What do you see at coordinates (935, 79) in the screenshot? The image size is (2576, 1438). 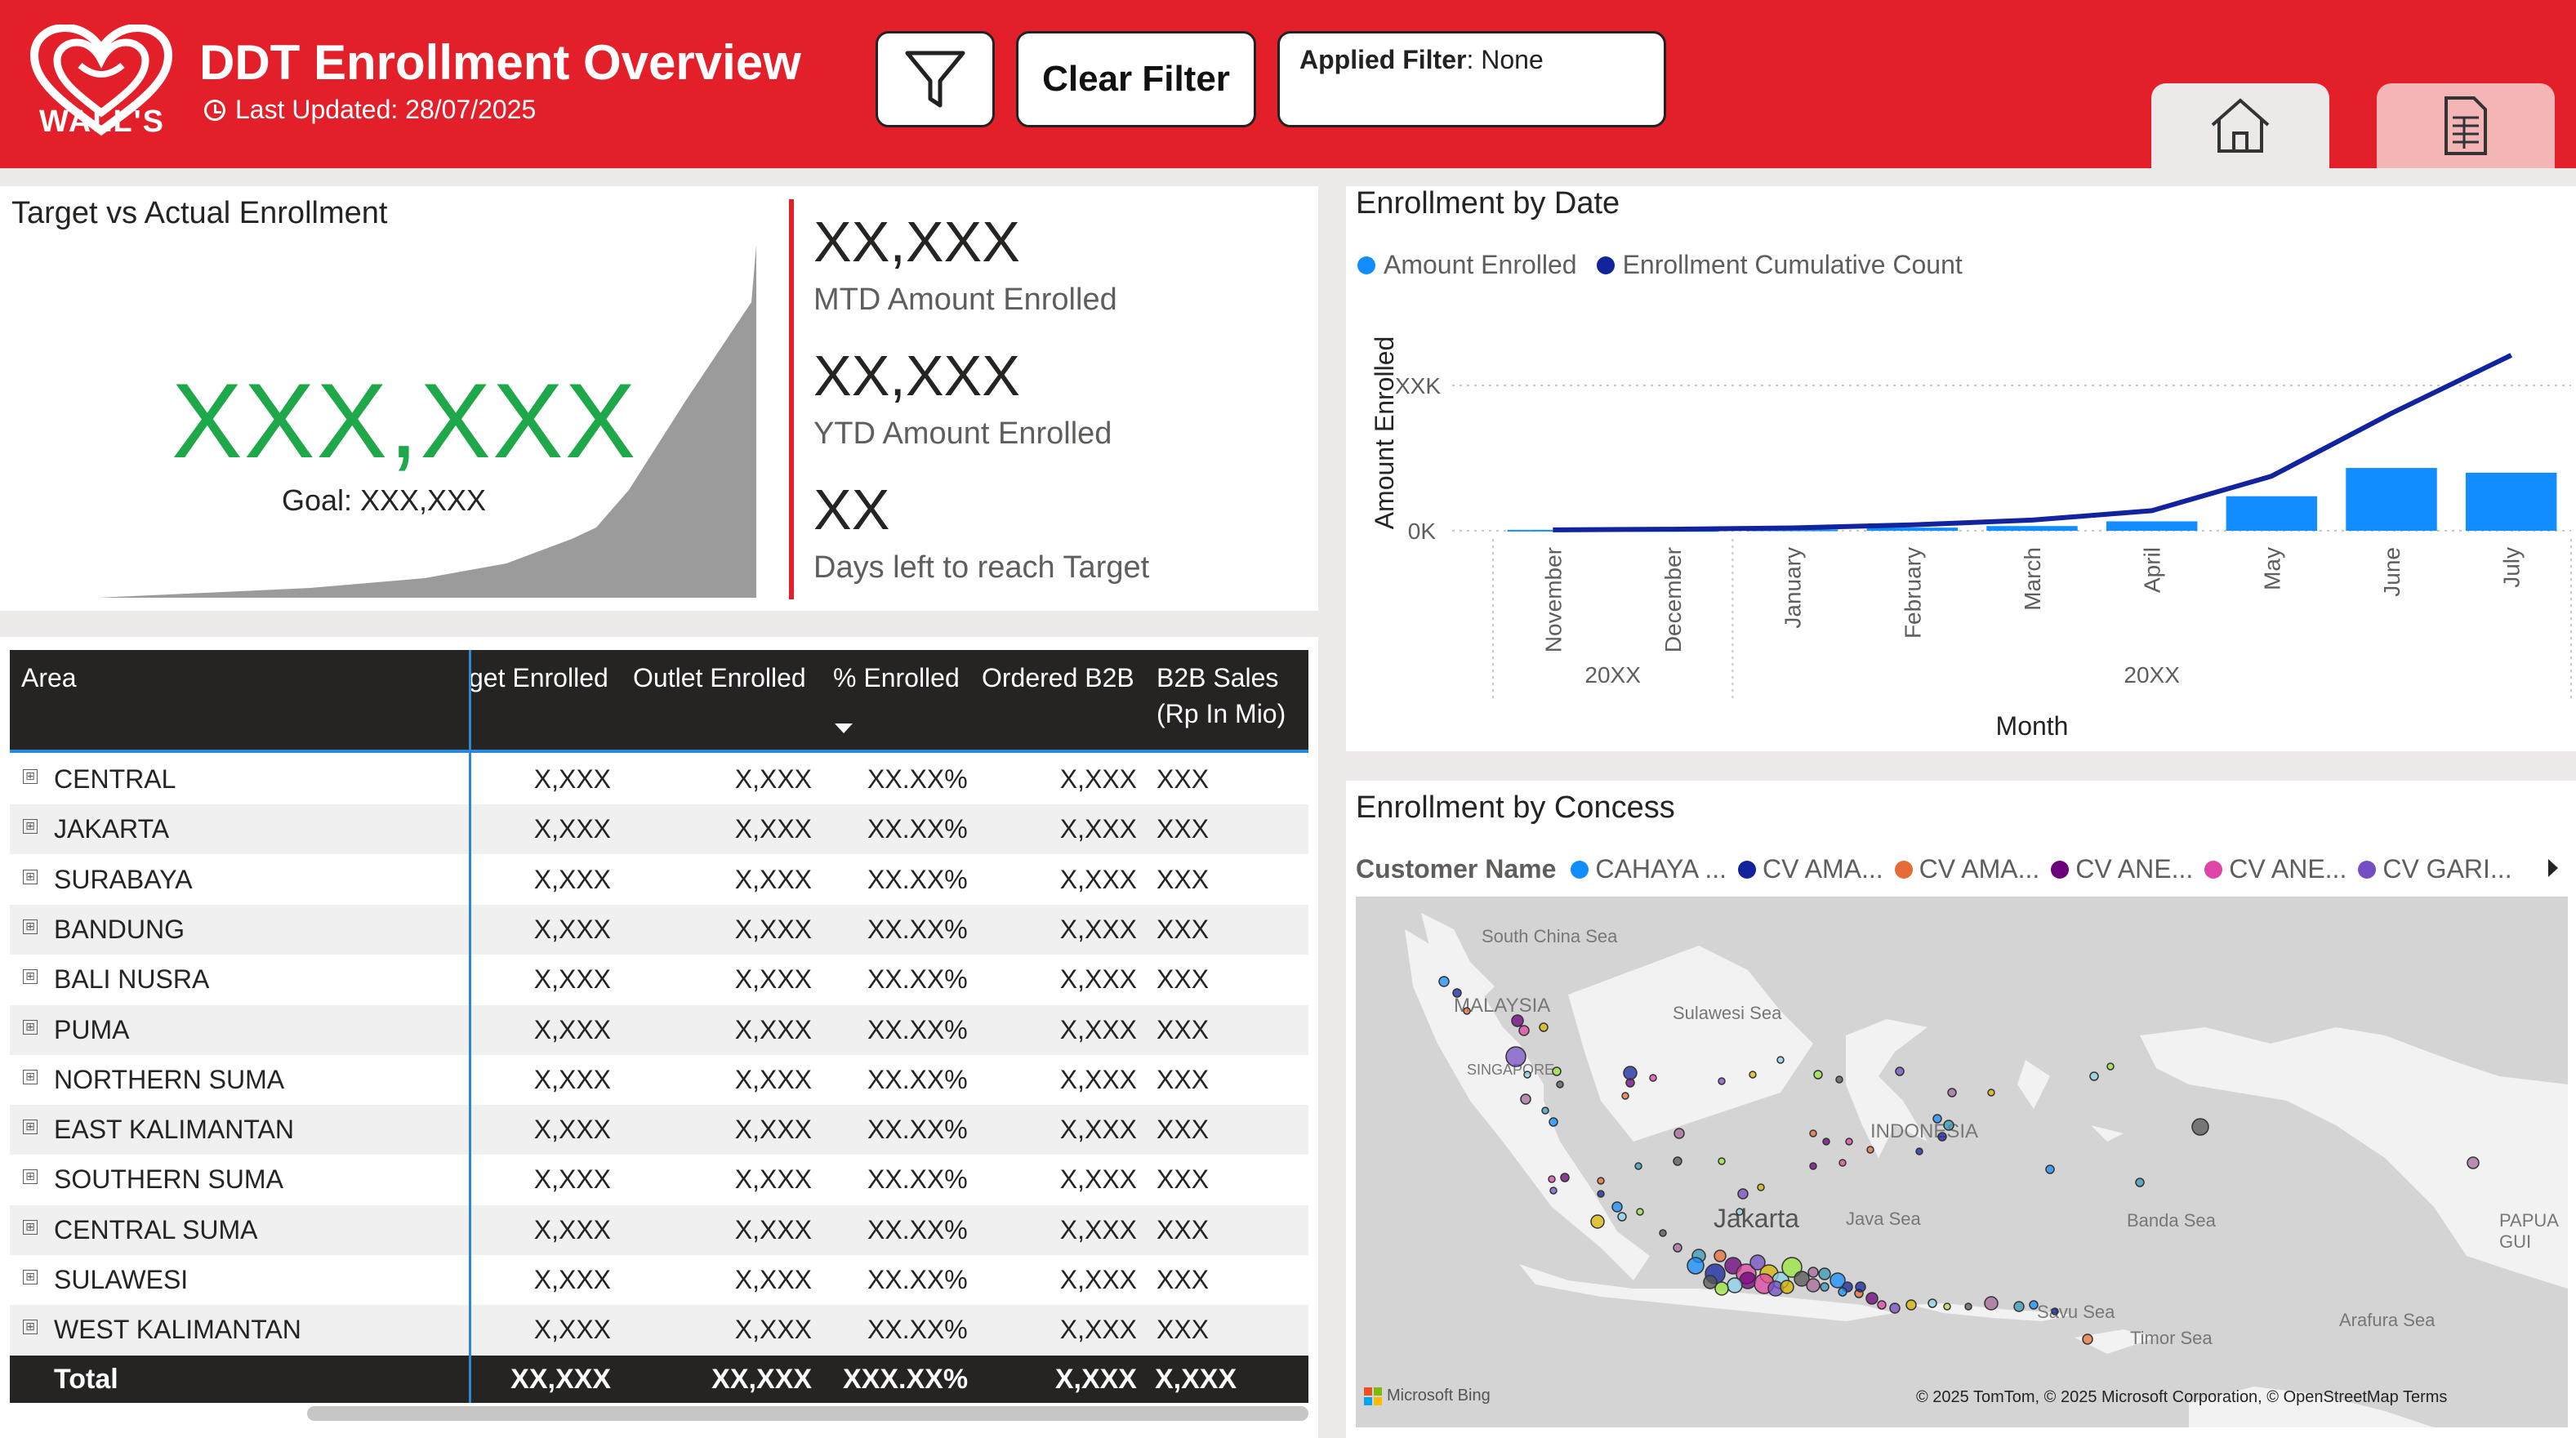 I see `filter-button` at bounding box center [935, 79].